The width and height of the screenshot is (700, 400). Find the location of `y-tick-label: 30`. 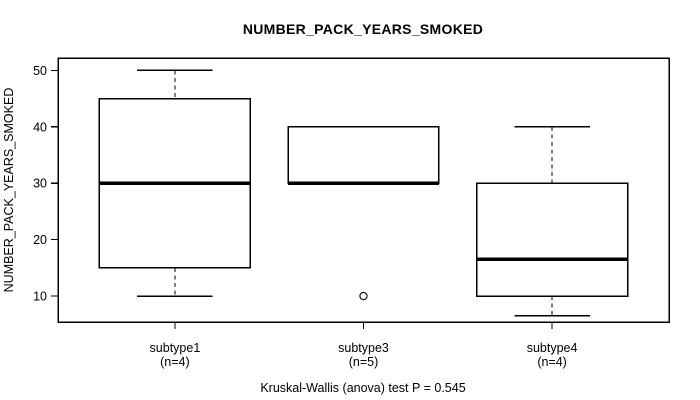

y-tick-label: 30 is located at coordinates (40, 184).